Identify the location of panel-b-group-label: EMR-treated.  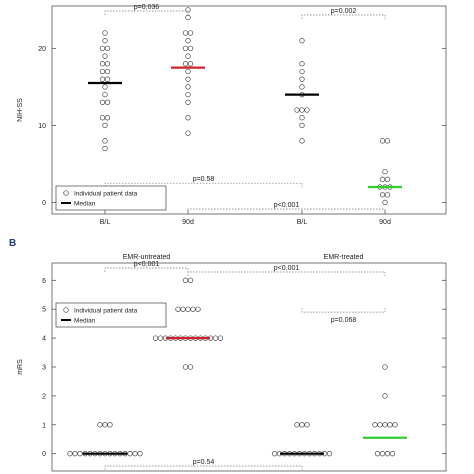
(344, 257).